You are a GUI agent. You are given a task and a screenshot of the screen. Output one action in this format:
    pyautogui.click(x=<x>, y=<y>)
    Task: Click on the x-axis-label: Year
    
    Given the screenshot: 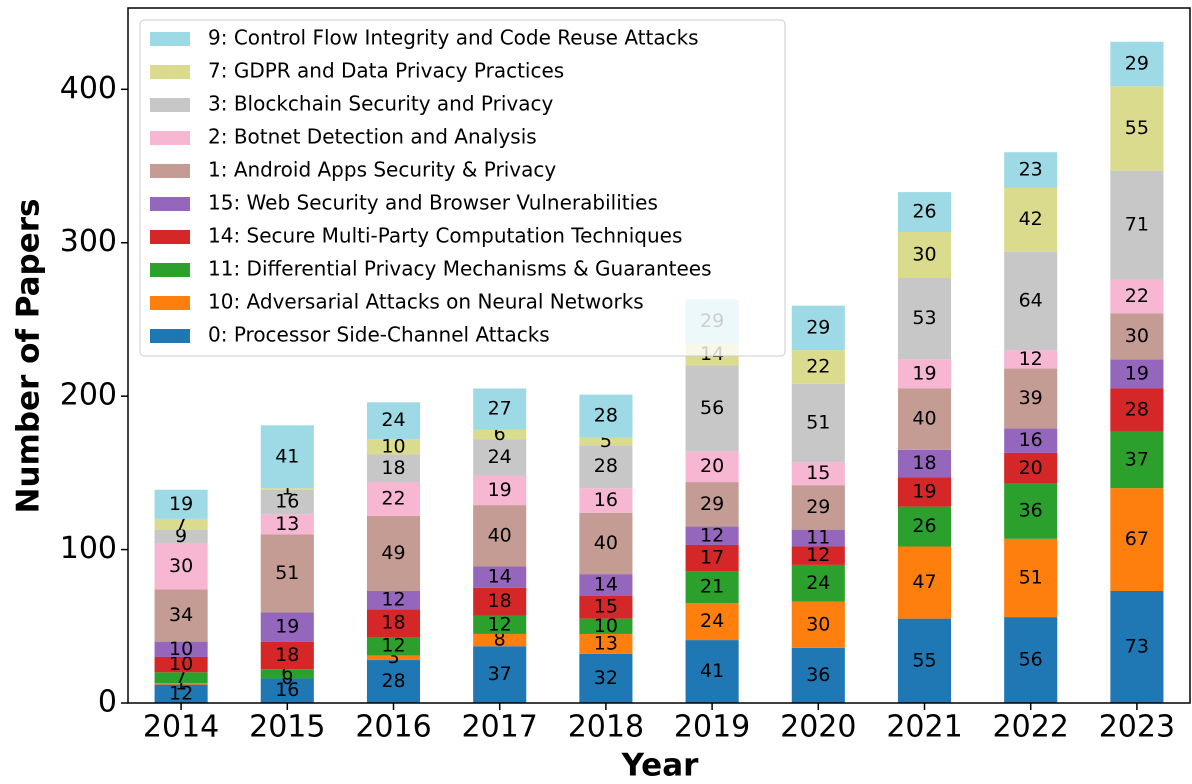 What is the action you would take?
    pyautogui.click(x=660, y=766)
    